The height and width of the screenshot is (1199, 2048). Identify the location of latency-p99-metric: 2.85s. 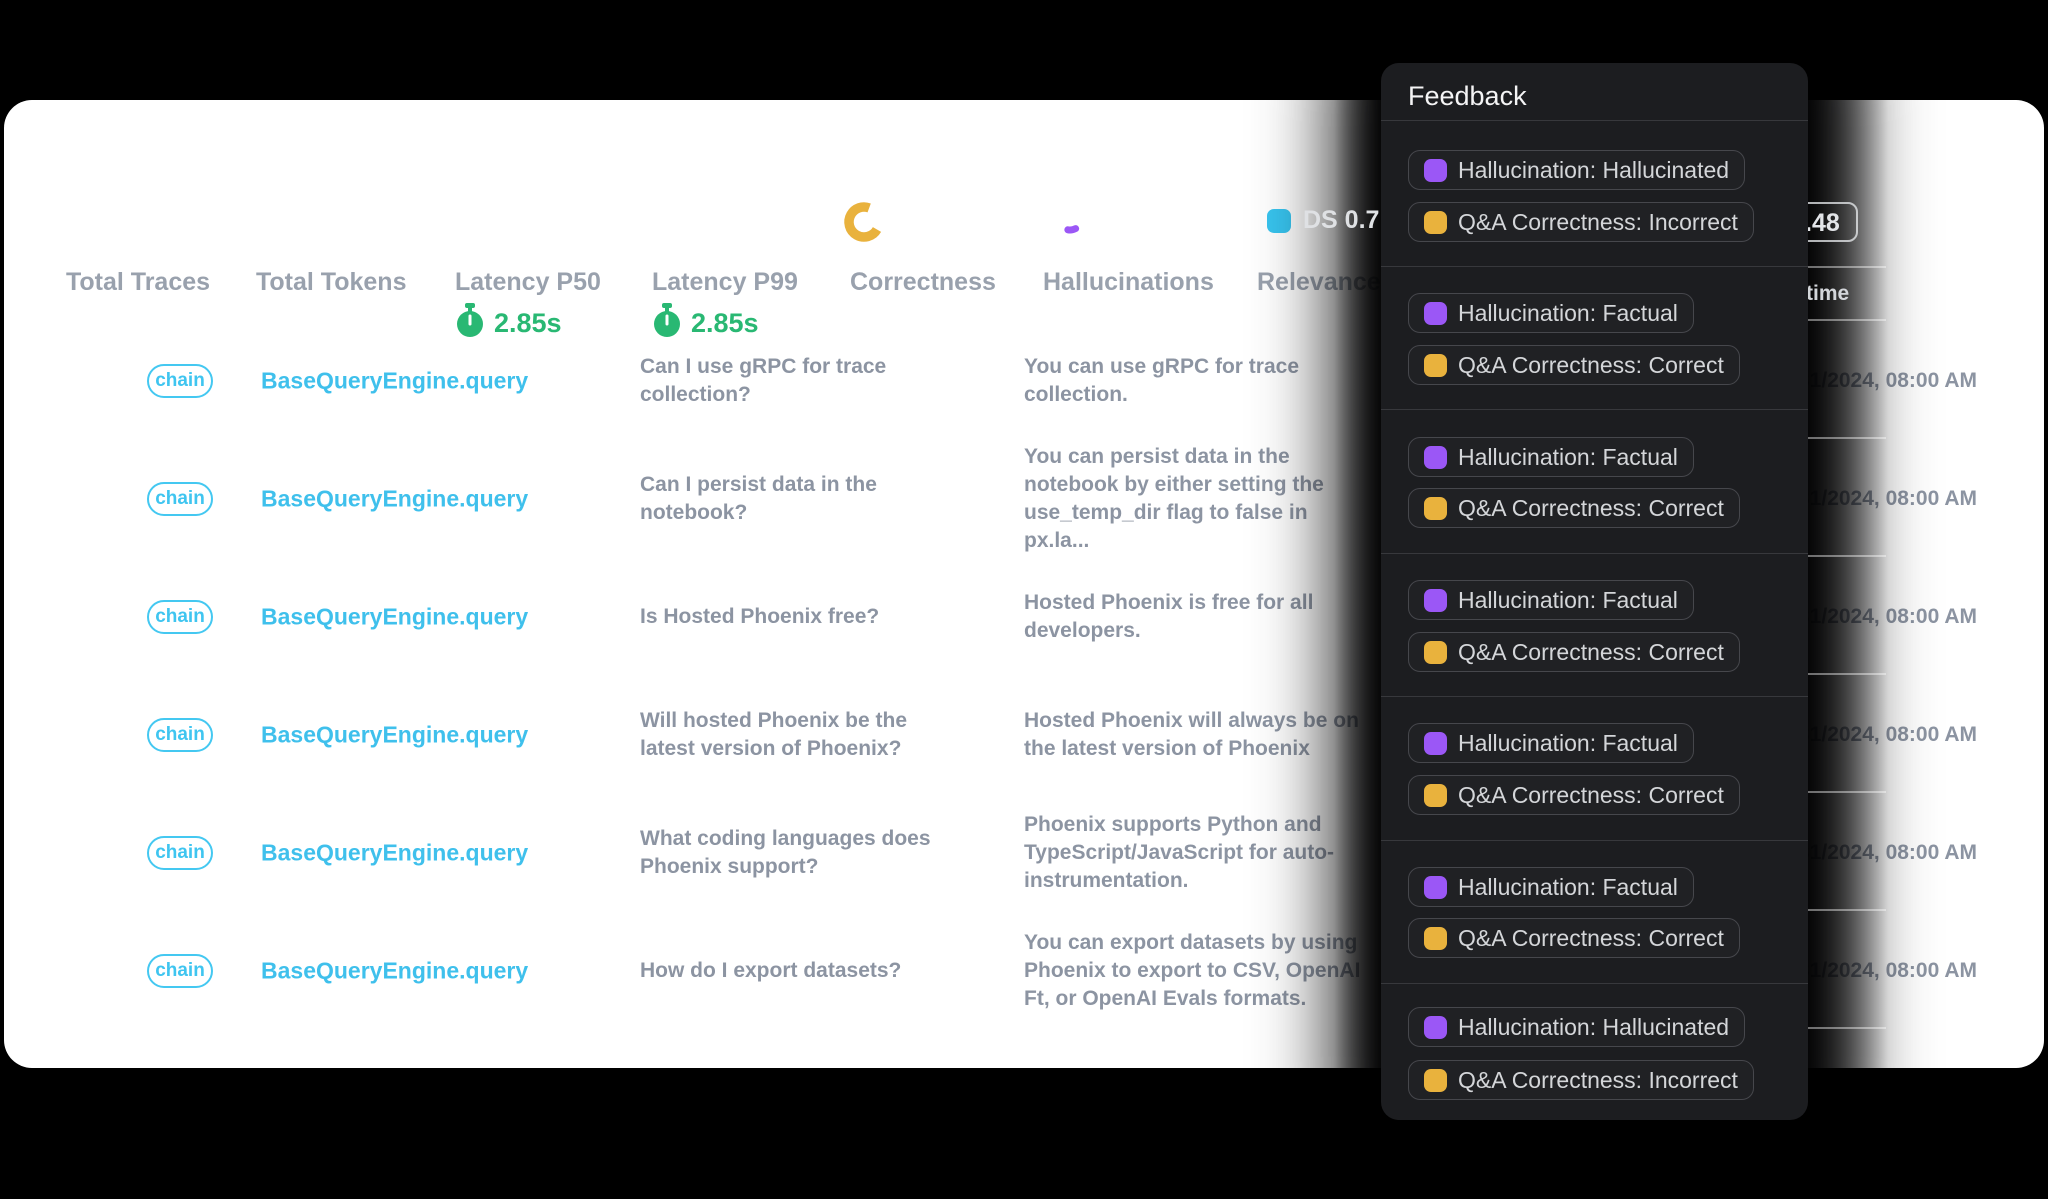
(705, 323).